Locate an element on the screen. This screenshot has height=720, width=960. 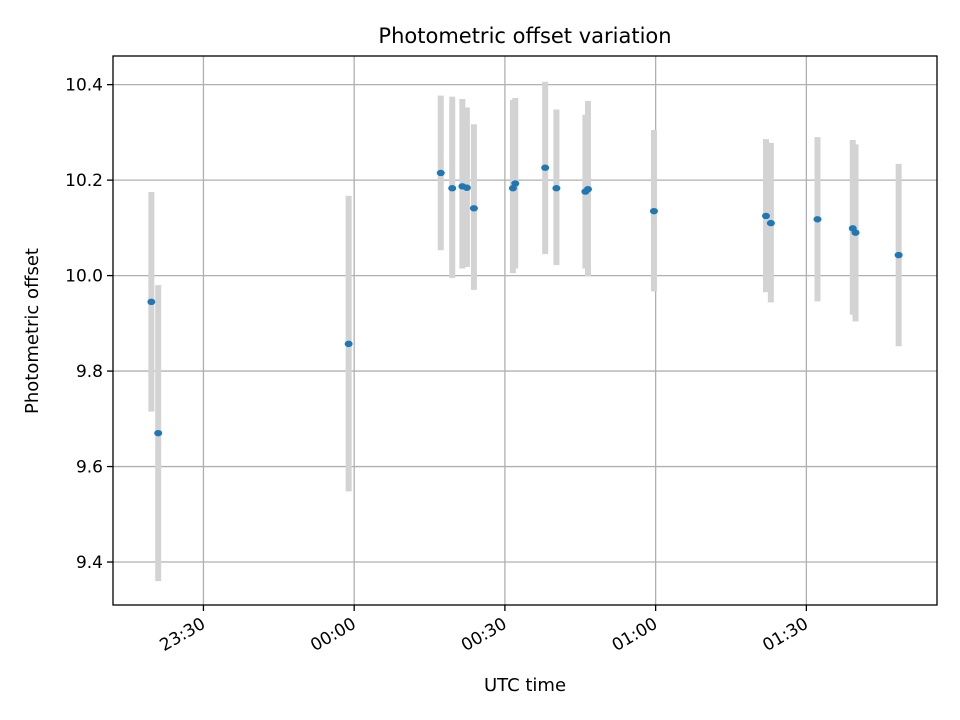
y-axis-label: Photometric offset is located at coordinates (32, 331).